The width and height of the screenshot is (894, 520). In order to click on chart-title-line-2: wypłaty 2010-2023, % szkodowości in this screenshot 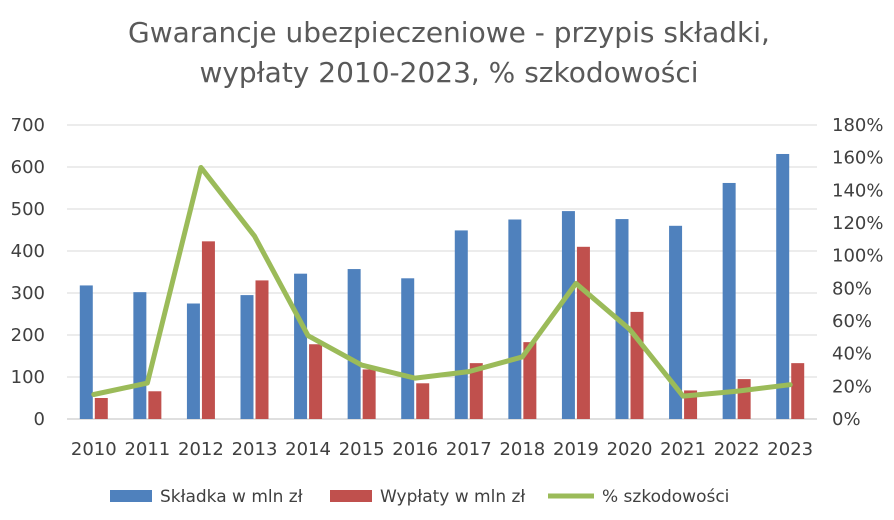, I will do `click(448, 72)`.